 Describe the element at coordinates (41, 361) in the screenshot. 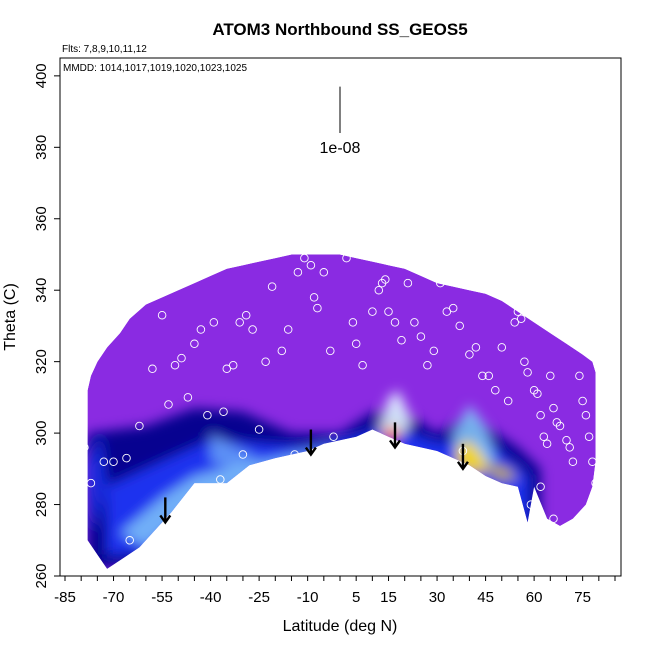

I see `y-tick-label: 320` at that location.